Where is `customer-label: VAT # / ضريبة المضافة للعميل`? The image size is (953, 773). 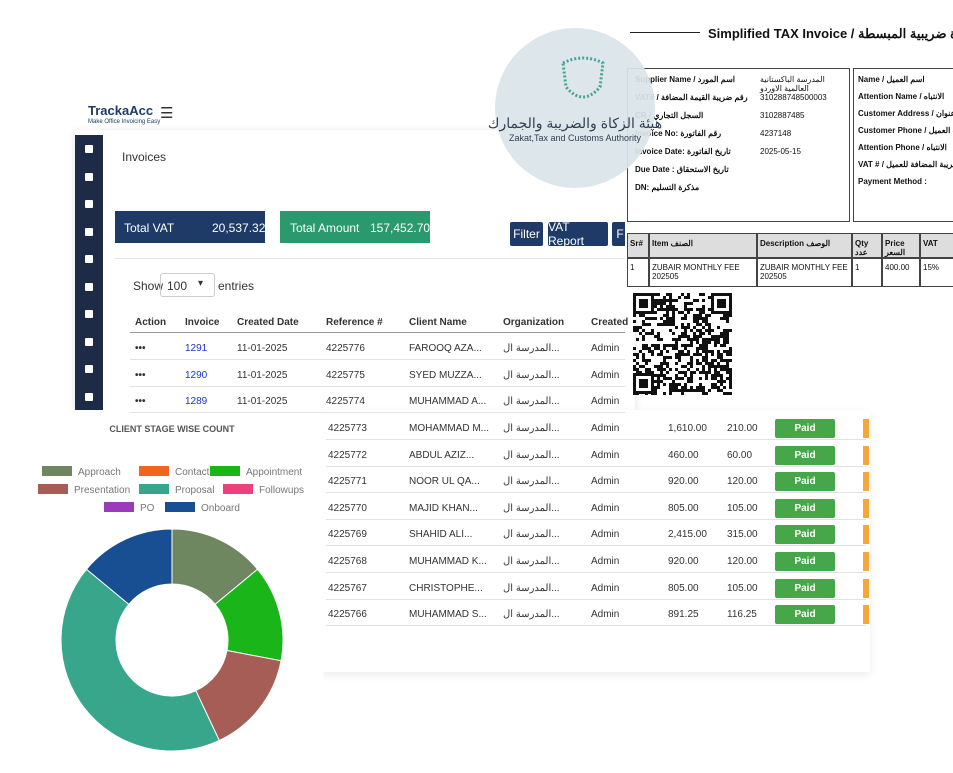
customer-label: VAT # / ضريبة المضافة للعميل is located at coordinates (905, 164).